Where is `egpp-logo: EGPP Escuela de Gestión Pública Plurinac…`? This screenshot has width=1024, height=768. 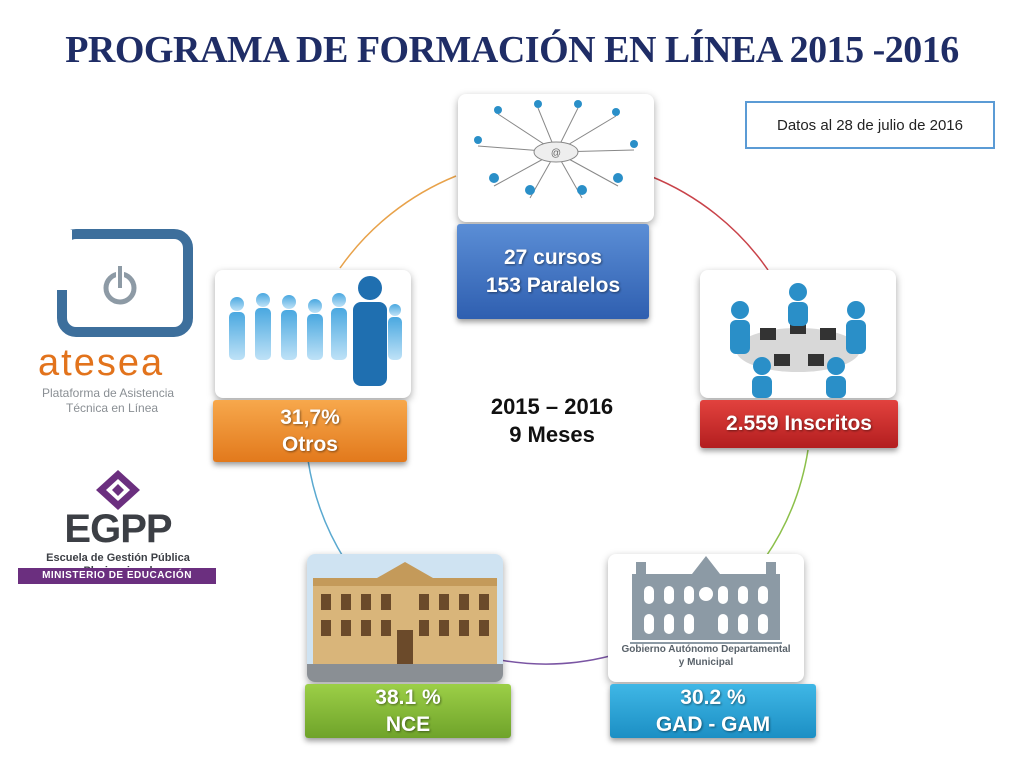 egpp-logo: EGPP Escuela de Gestión Pública Plurinac… is located at coordinates (118, 527).